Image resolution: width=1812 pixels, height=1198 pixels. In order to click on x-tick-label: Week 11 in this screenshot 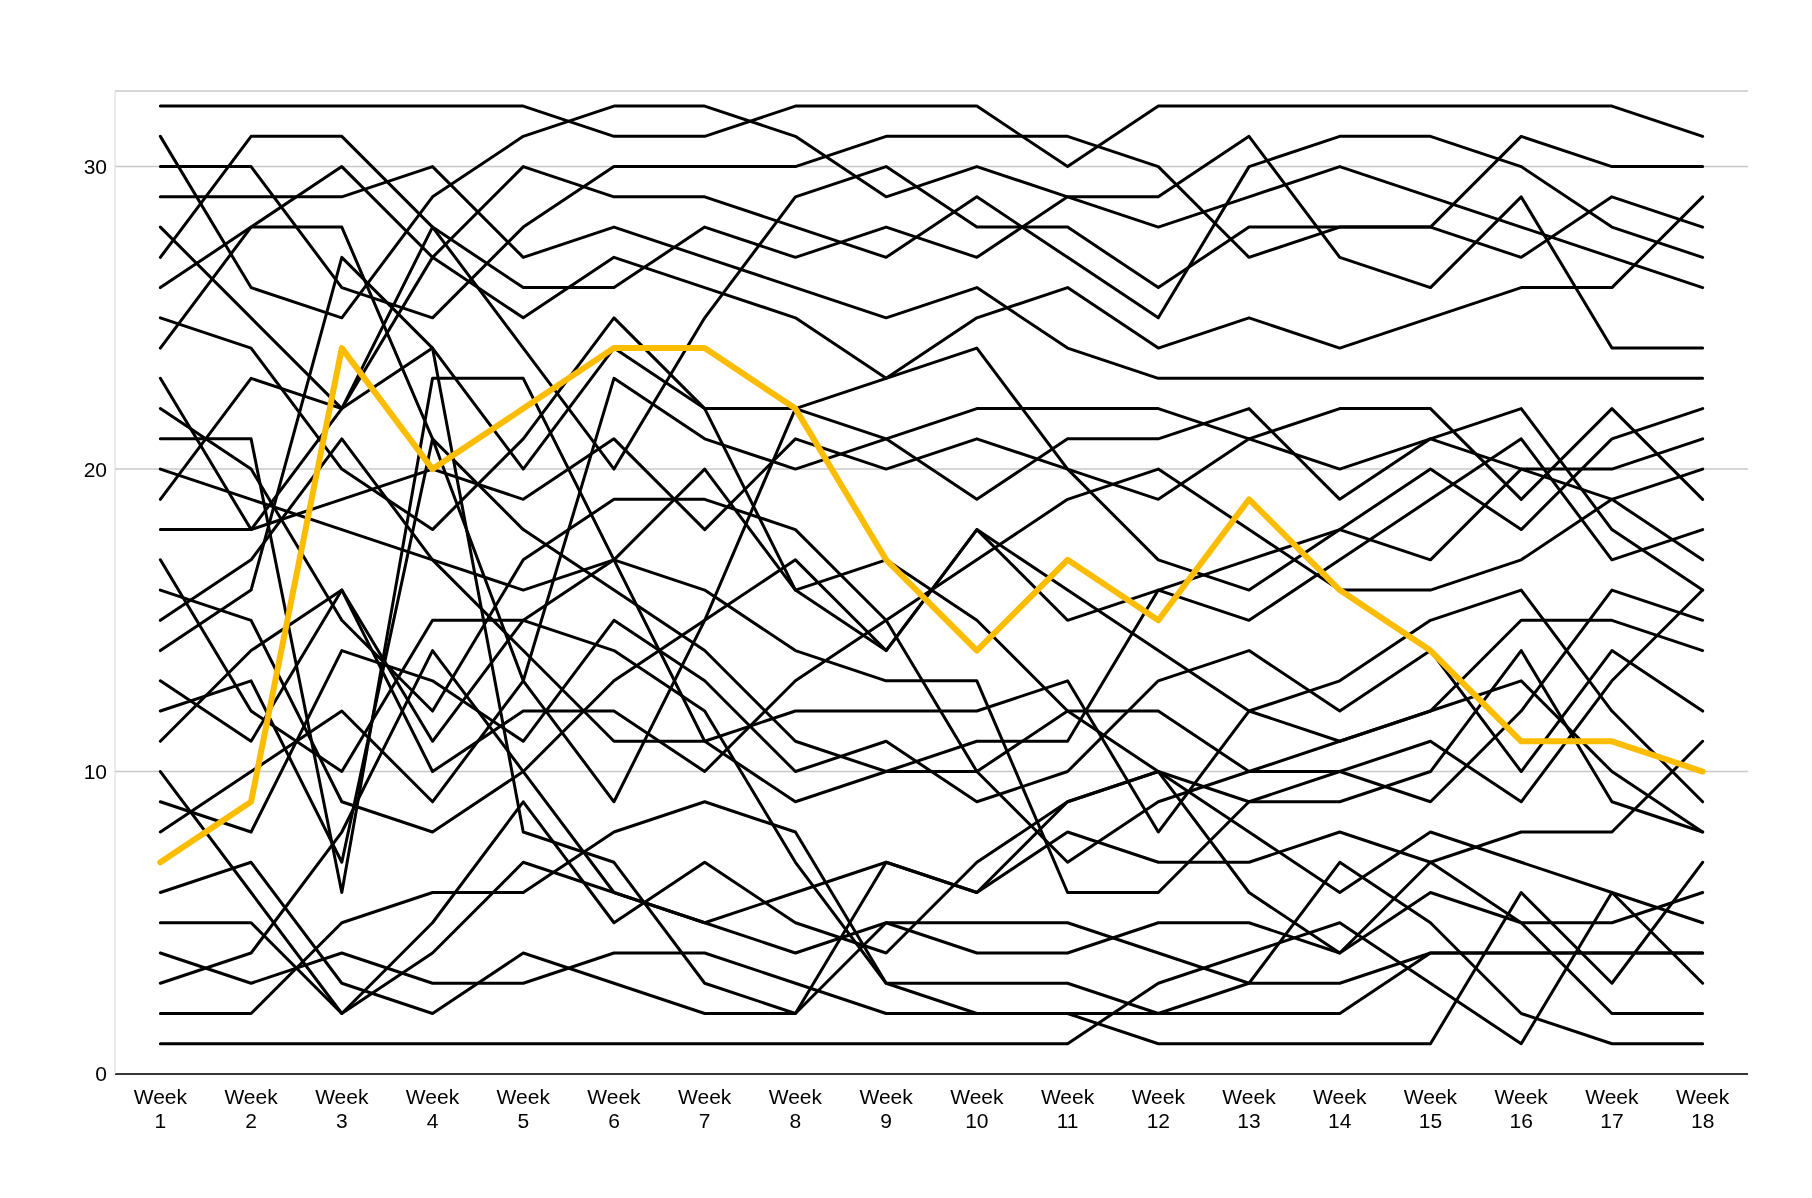, I will do `click(1067, 1108)`.